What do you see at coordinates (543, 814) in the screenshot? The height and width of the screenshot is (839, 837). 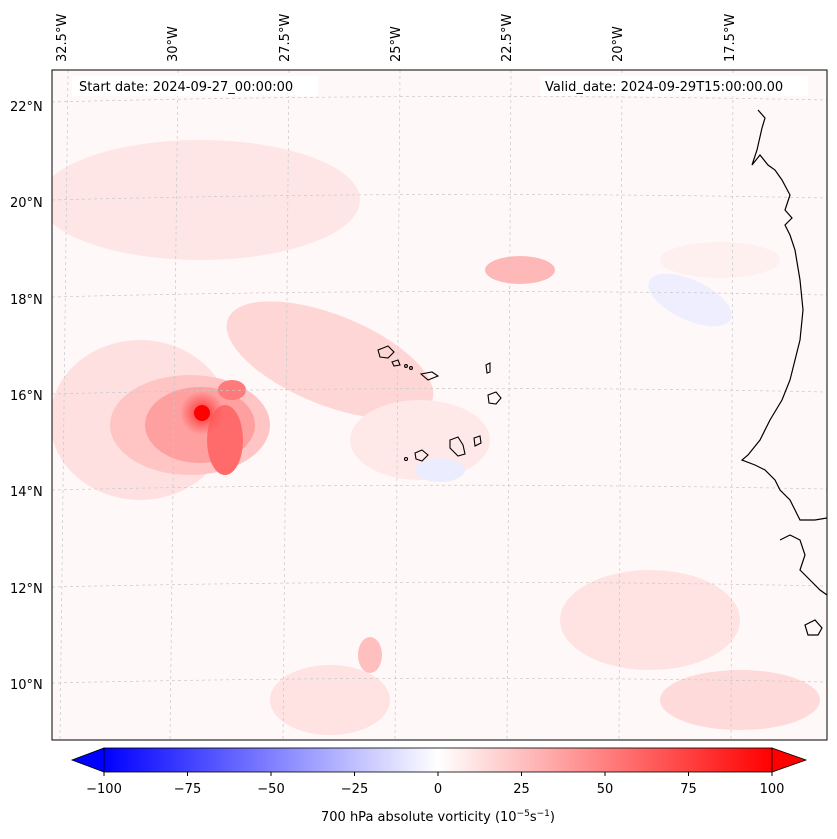 I see `colorbar-label-exp2: −1` at bounding box center [543, 814].